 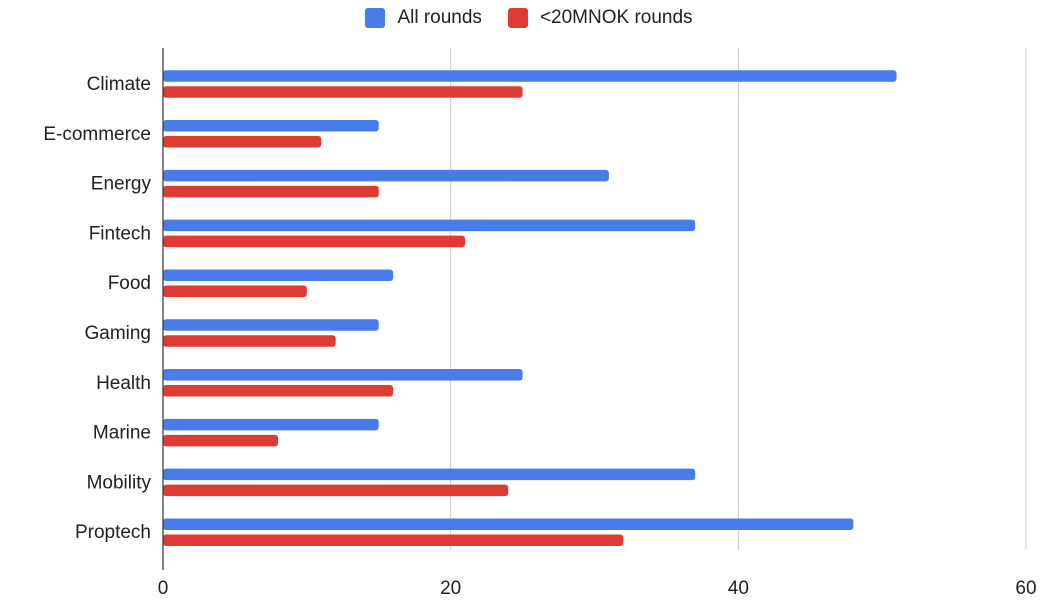 I want to click on legend-swatch-all-rounds, so click(x=375, y=18).